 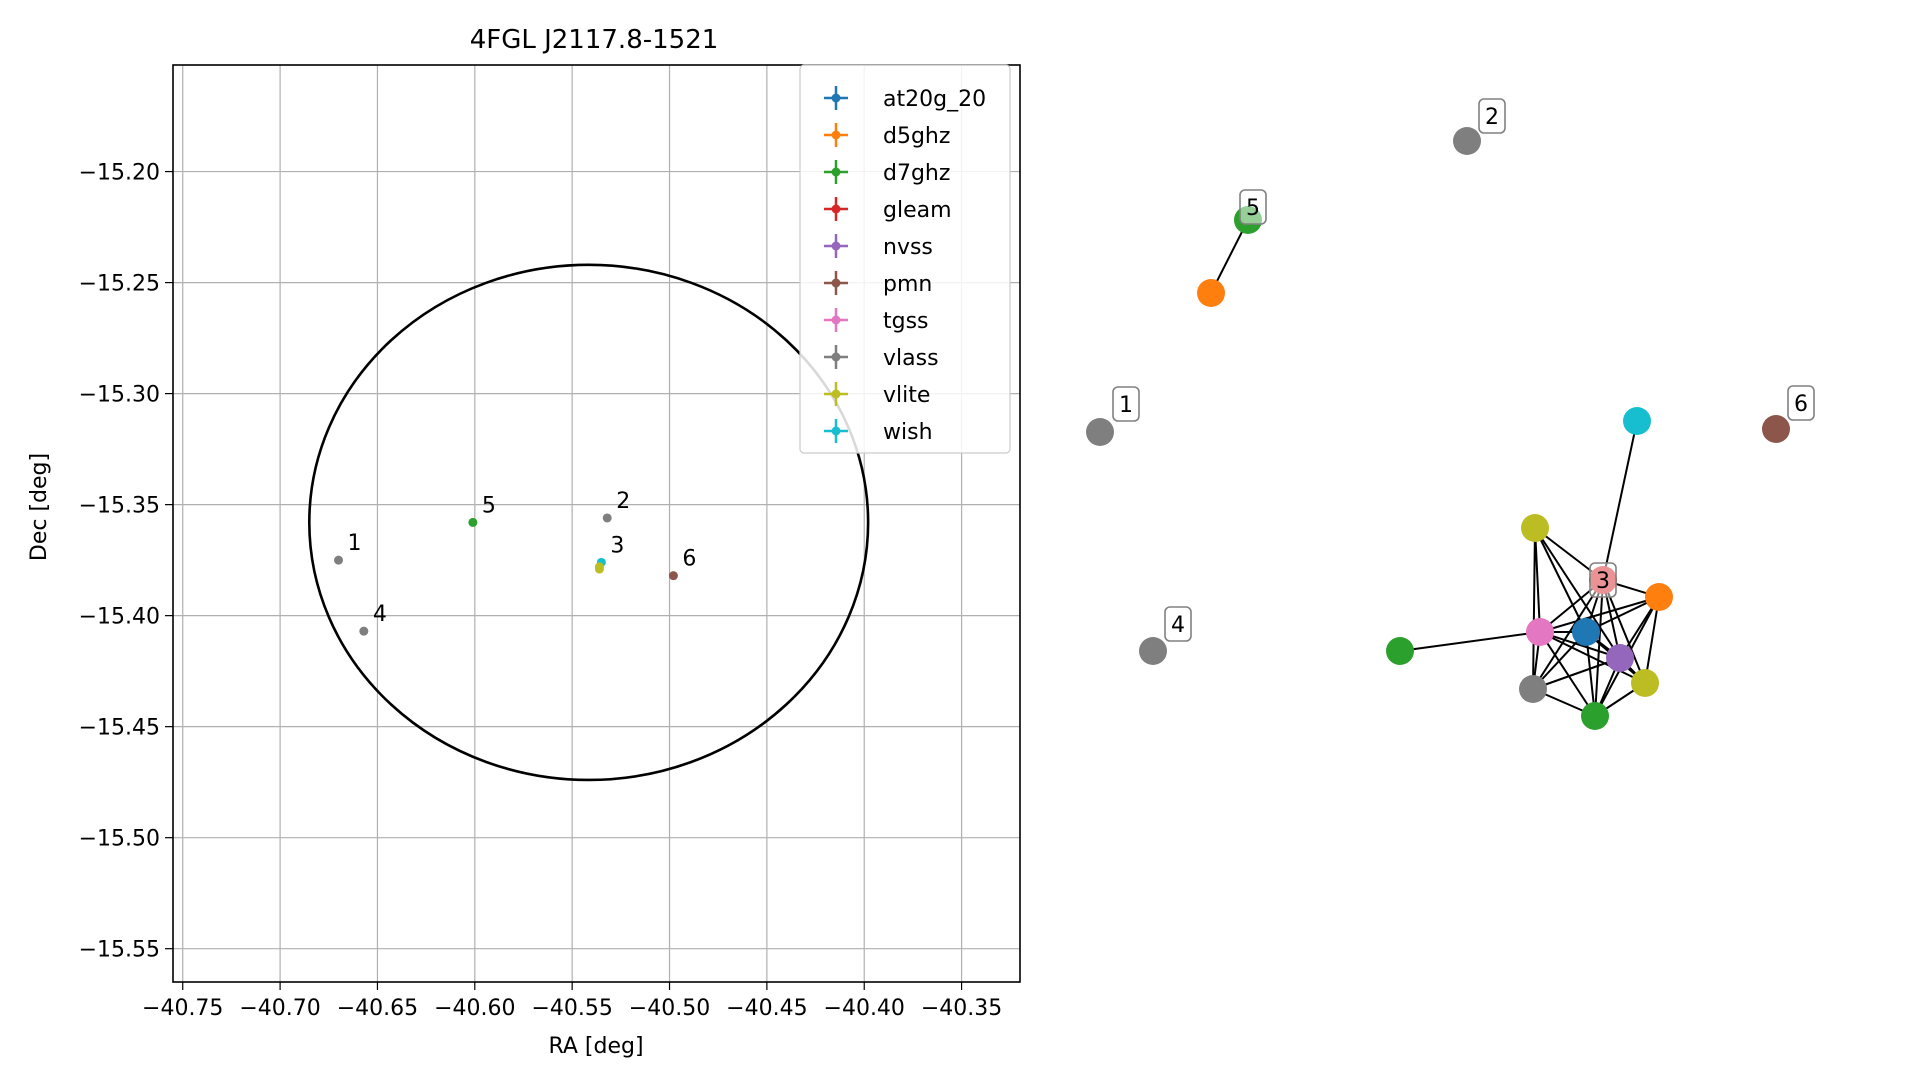 I want to click on x-tick-label: −40.35, so click(x=961, y=1008).